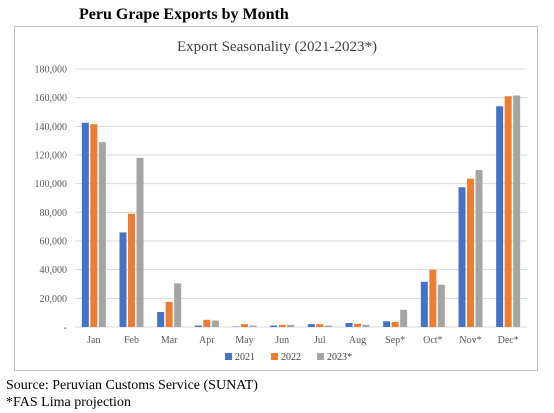  Describe the element at coordinates (274, 326) in the screenshot. I see `bar-2021-jun` at that location.